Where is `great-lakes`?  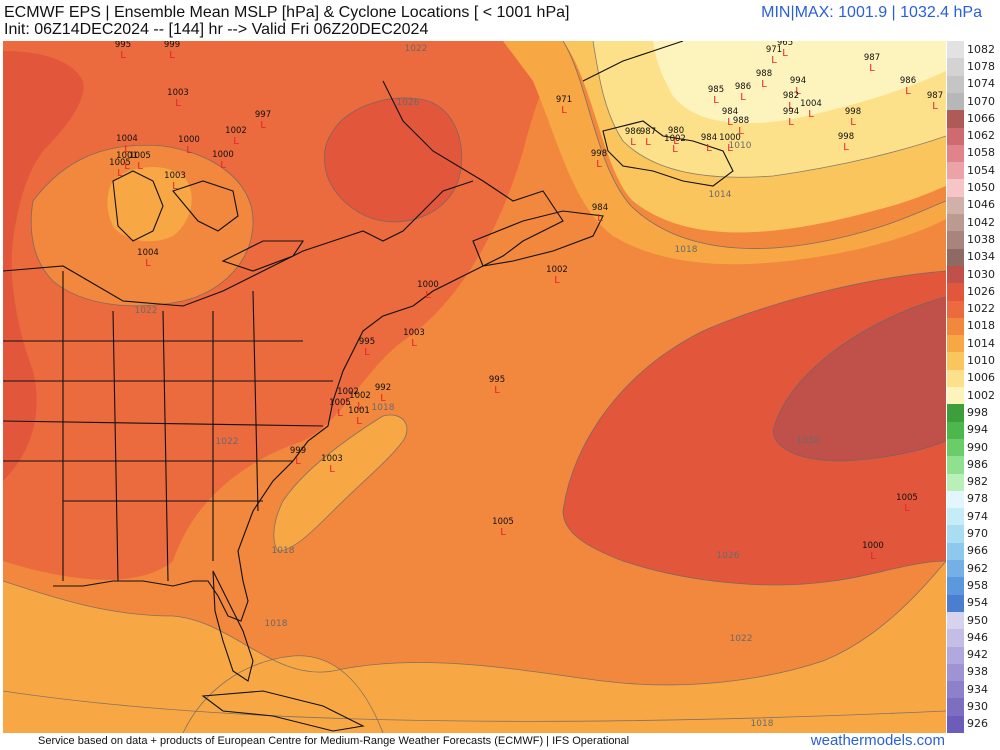 great-lakes is located at coordinates (208, 221).